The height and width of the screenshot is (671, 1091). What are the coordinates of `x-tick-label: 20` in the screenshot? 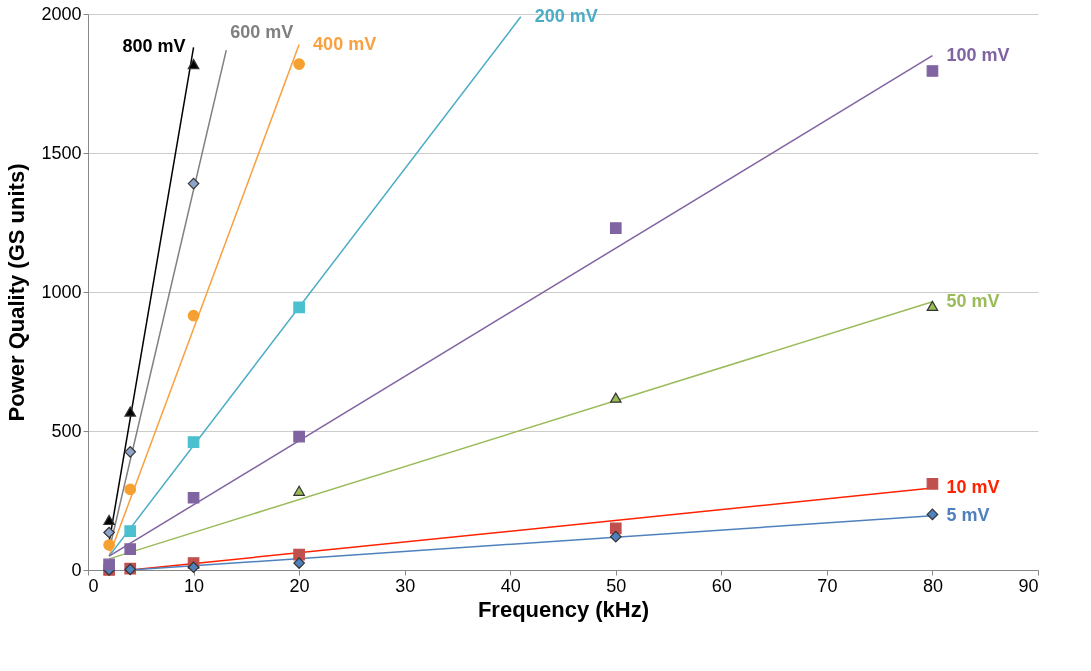 It's located at (299, 585).